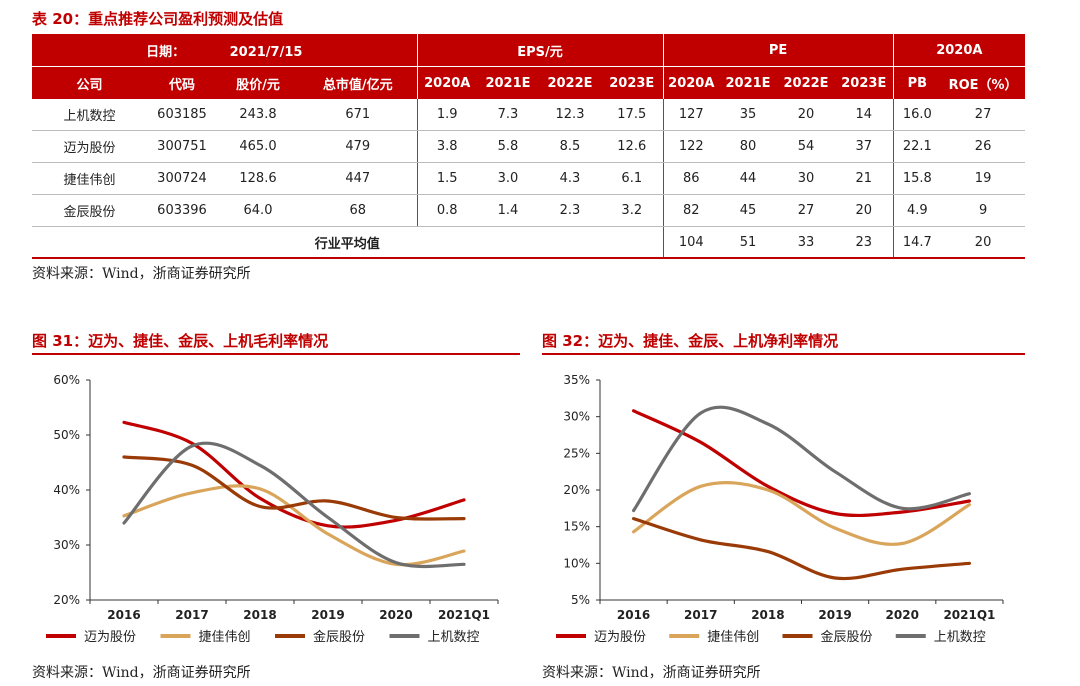 This screenshot has width=1080, height=686. I want to click on y-tick-label: 50%, so click(66, 435).